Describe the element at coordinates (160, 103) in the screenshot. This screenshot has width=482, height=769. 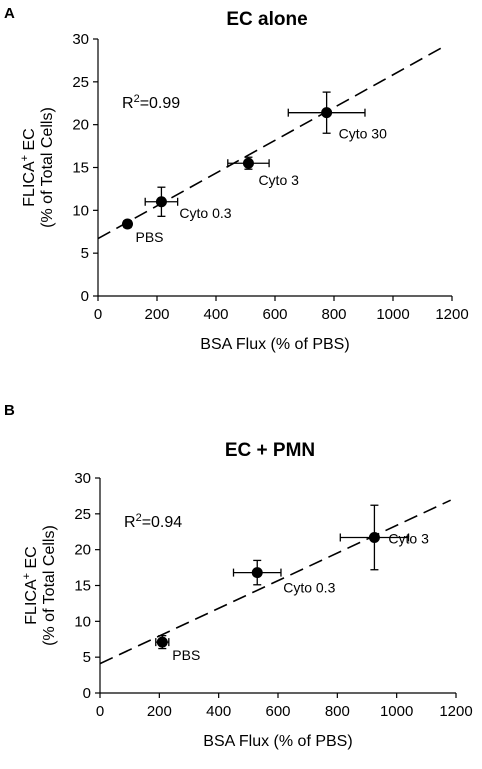
I see `r-squared-value: =0.99` at that location.